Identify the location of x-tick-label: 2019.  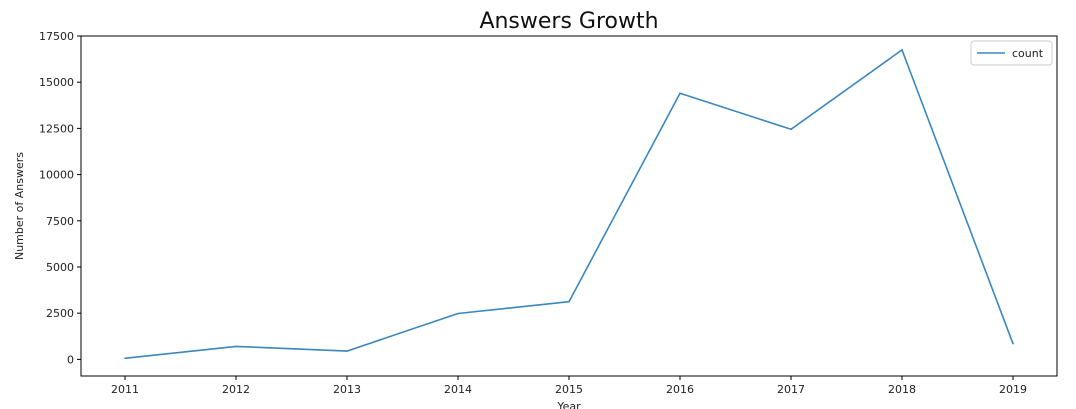
(1013, 389).